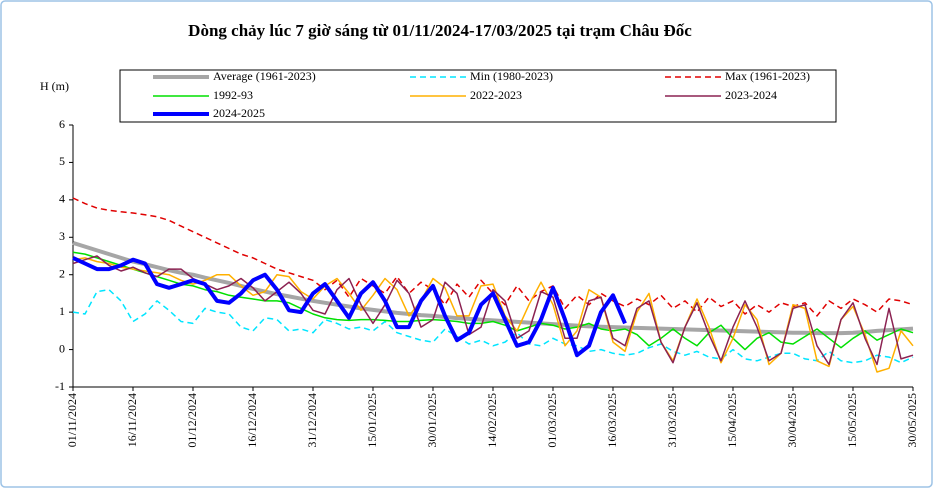 This screenshot has width=933, height=488. What do you see at coordinates (72, 420) in the screenshot?
I see `x-tick-label: 01/11/2024` at bounding box center [72, 420].